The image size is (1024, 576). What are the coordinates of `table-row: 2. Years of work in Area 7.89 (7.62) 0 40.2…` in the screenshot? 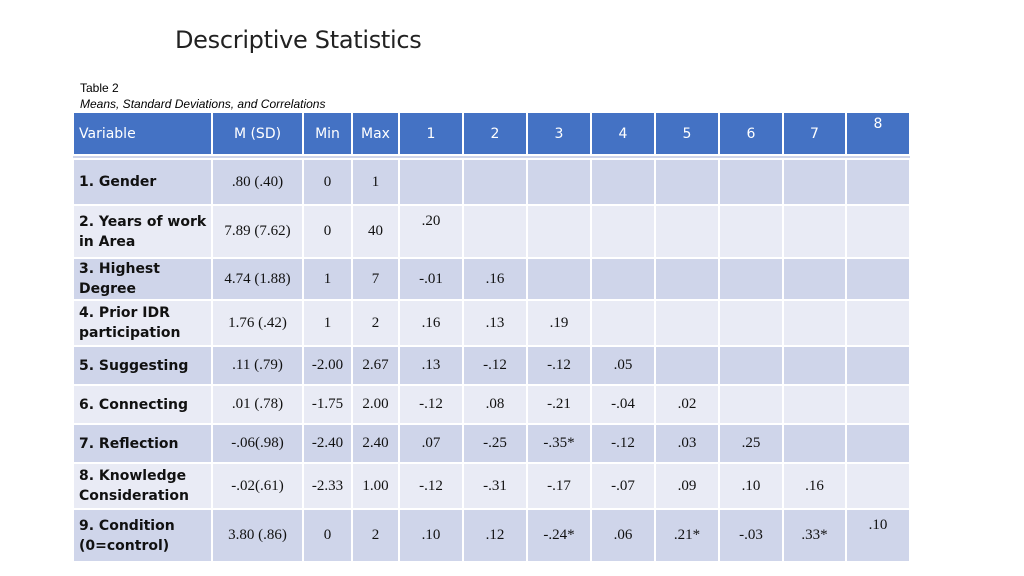 It's located at (491, 231).